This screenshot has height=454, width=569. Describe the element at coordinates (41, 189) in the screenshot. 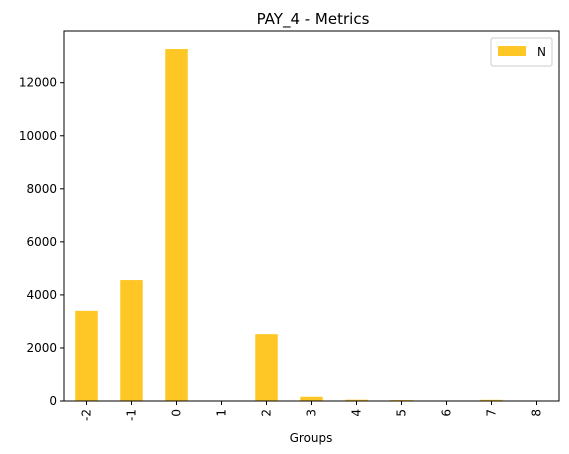

I see `y-tick-label: 8000` at that location.